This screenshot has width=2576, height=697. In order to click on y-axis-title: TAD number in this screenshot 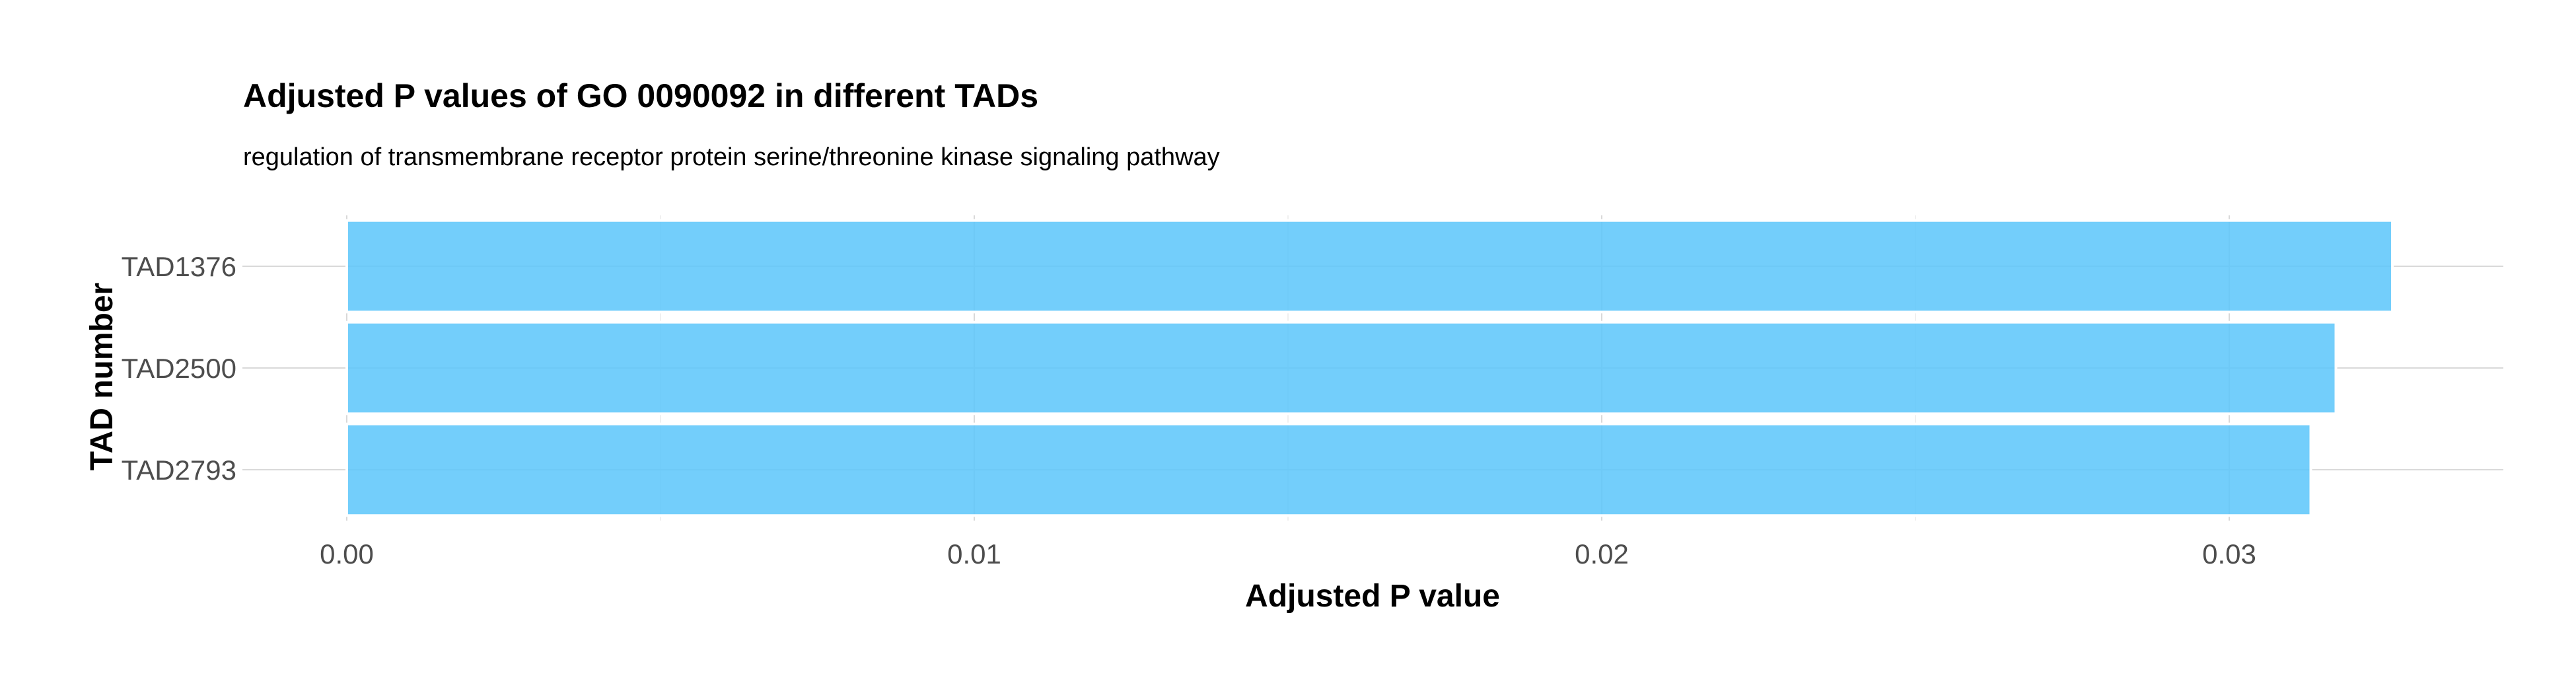, I will do `click(102, 376)`.